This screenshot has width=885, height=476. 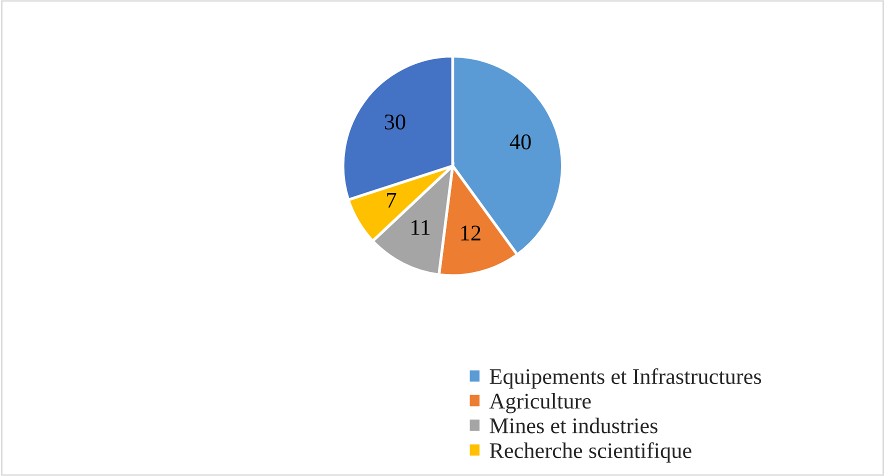 What do you see at coordinates (391, 200) in the screenshot?
I see `data-label: 7` at bounding box center [391, 200].